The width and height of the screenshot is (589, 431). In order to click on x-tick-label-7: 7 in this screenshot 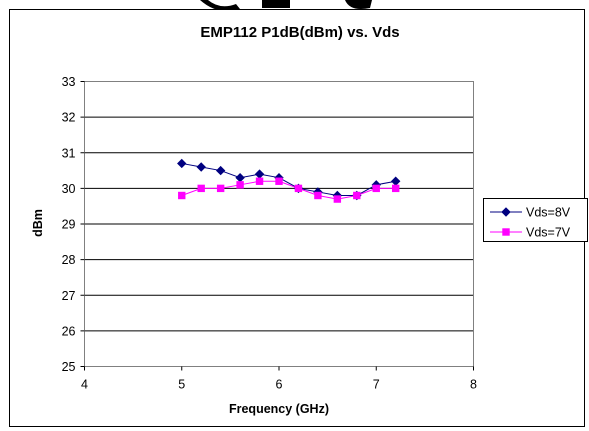, I will do `click(376, 385)`.